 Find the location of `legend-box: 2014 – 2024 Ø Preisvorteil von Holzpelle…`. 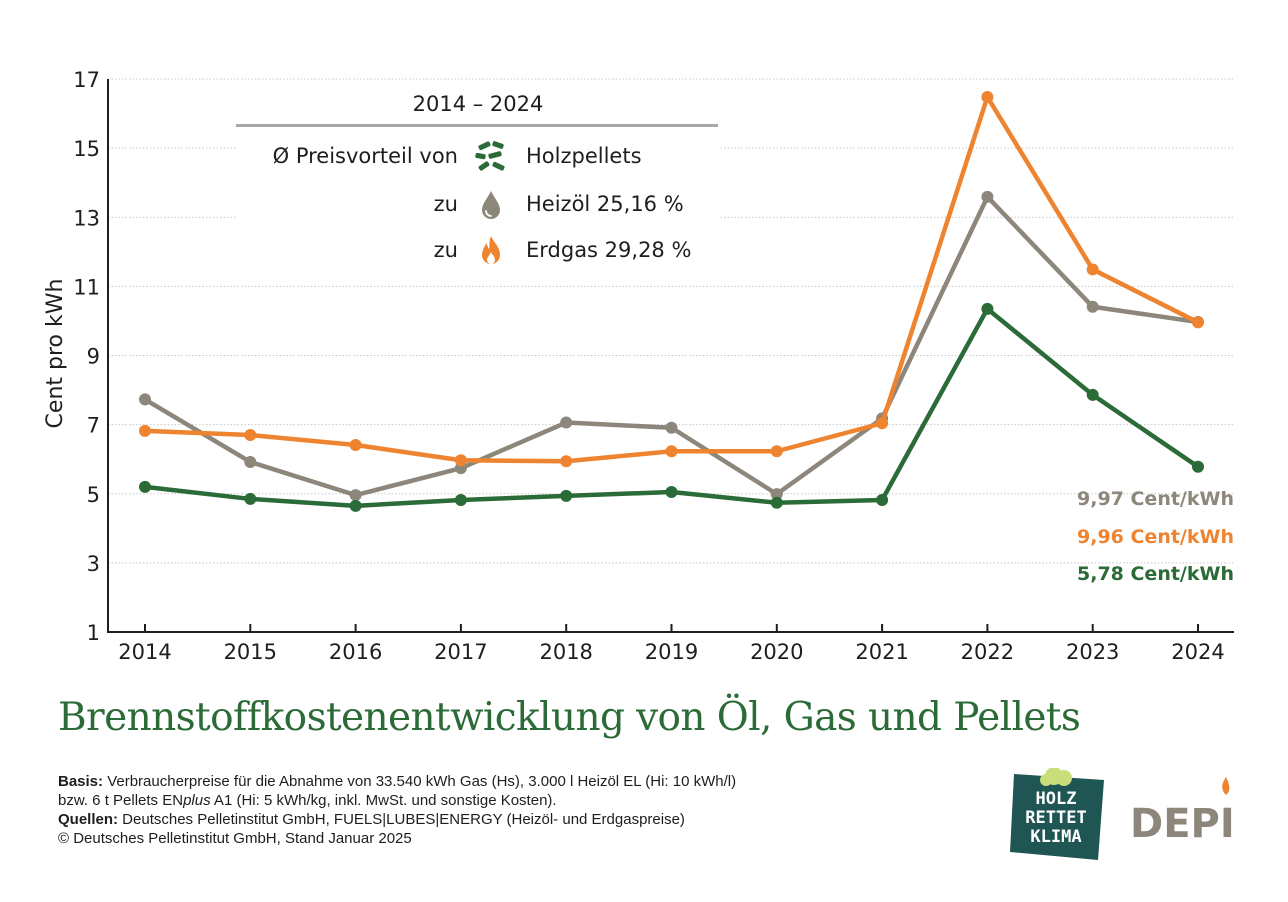

legend-box: 2014 – 2024 Ø Preisvorteil von Holzpelle… is located at coordinates (478, 179).